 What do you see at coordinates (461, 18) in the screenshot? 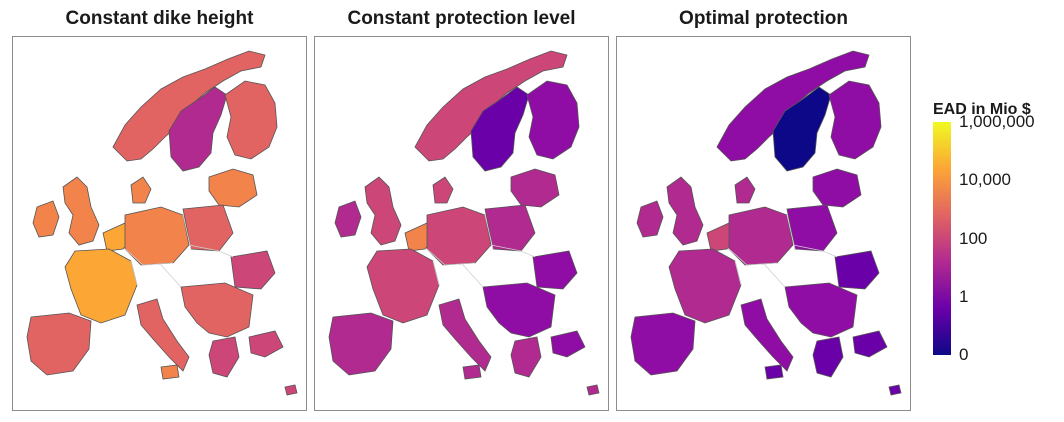
I see `panel-2-title: Constant protection level` at bounding box center [461, 18].